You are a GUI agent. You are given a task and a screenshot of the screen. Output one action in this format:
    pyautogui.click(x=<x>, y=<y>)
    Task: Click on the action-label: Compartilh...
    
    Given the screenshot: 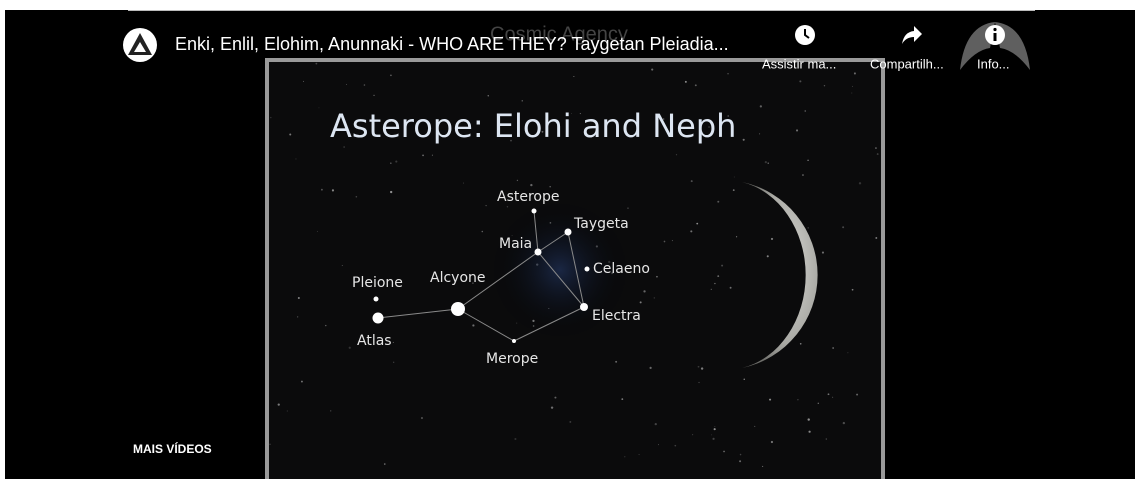 What is the action you would take?
    pyautogui.click(x=907, y=63)
    